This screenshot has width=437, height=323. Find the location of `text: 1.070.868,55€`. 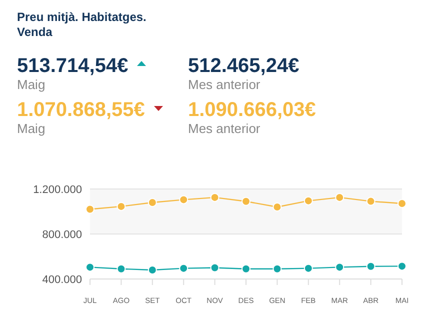

text: 1.070.868,55€ is located at coordinates (81, 110).